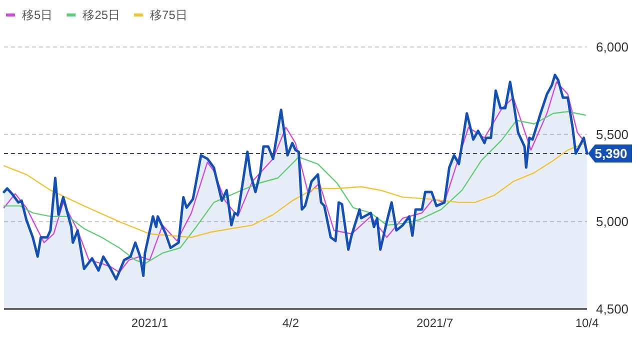  Describe the element at coordinates (37, 15) in the screenshot. I see `legend-label: 移5日` at that location.